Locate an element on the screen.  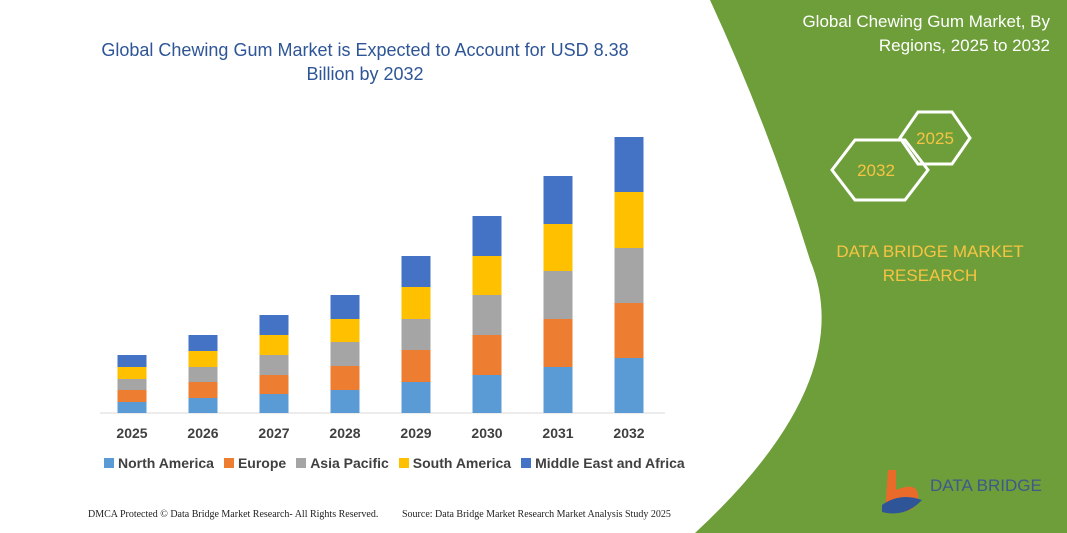
x-tick-label: 2029 is located at coordinates (415, 433).